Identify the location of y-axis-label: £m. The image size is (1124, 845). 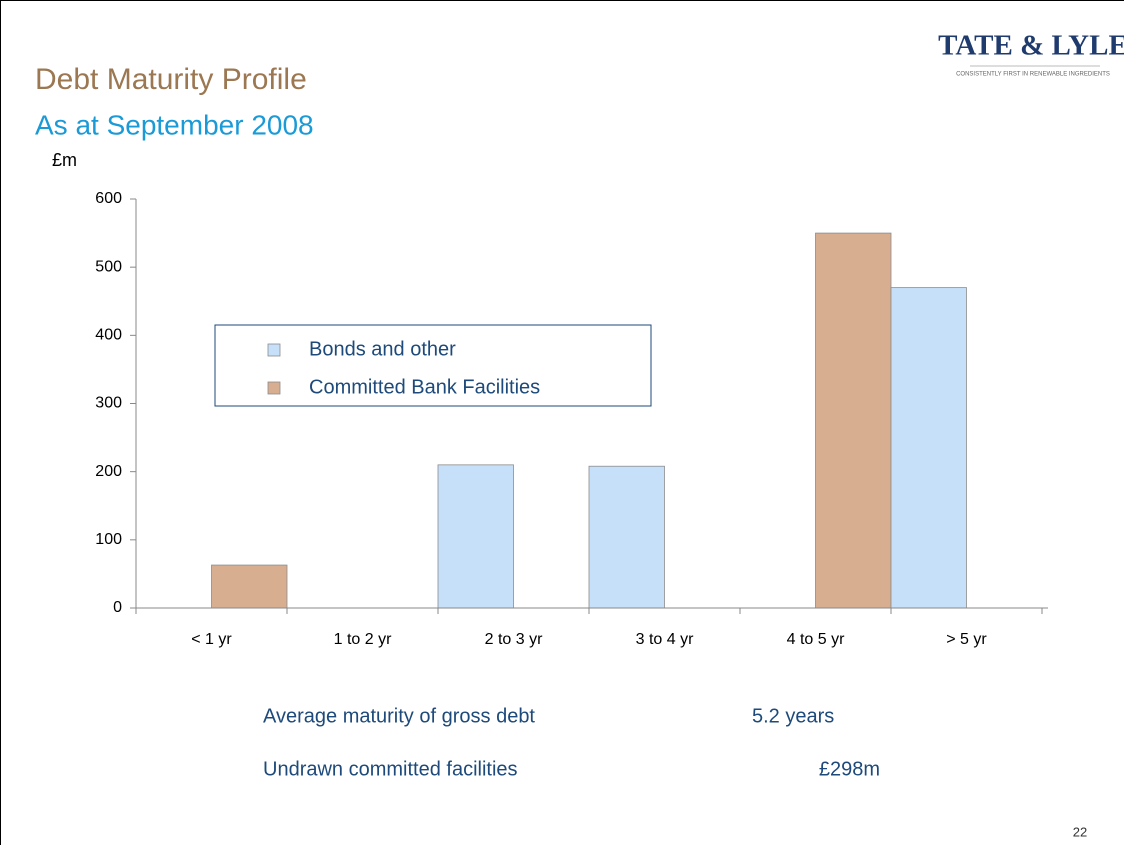
(64, 160).